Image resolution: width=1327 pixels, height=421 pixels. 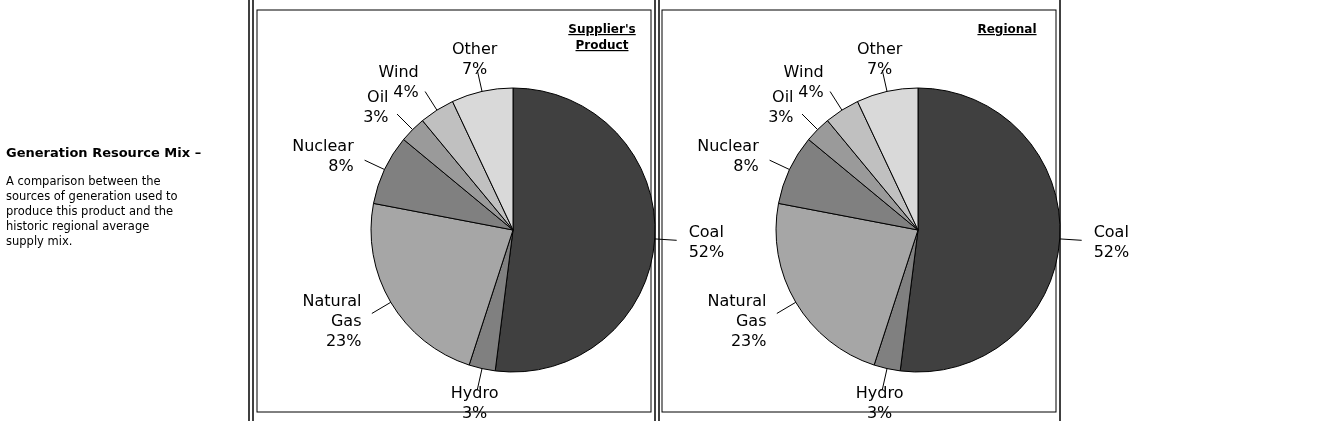 I want to click on chart-title: Regional, so click(x=1007, y=29).